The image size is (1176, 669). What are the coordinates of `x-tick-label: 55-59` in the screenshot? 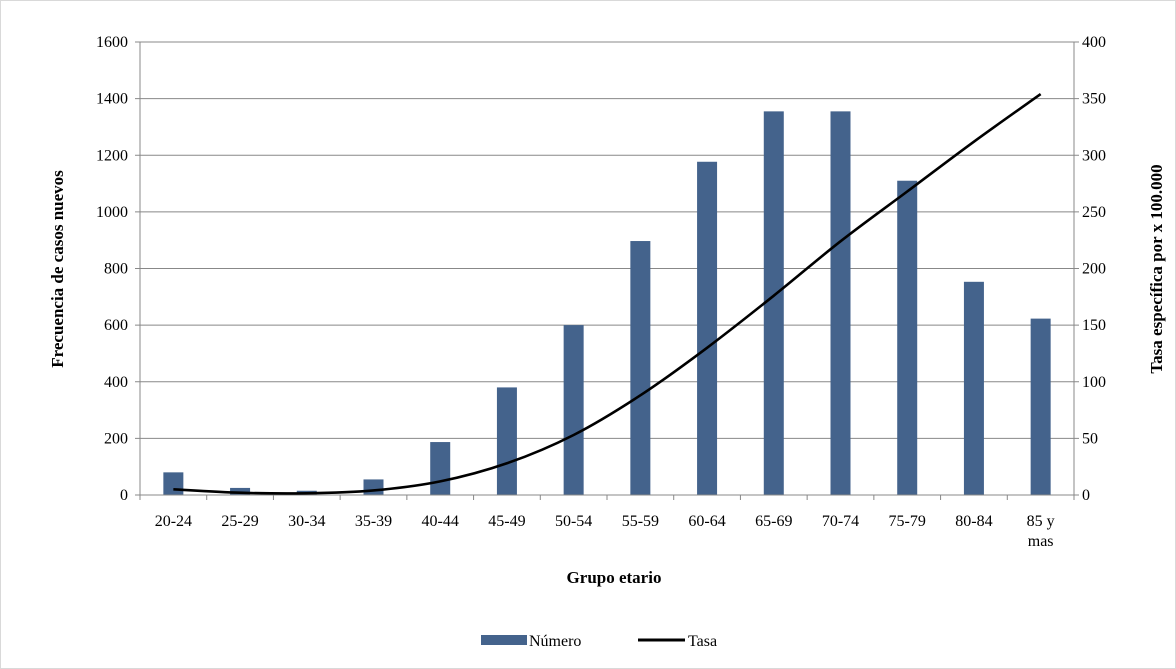 It's located at (640, 521).